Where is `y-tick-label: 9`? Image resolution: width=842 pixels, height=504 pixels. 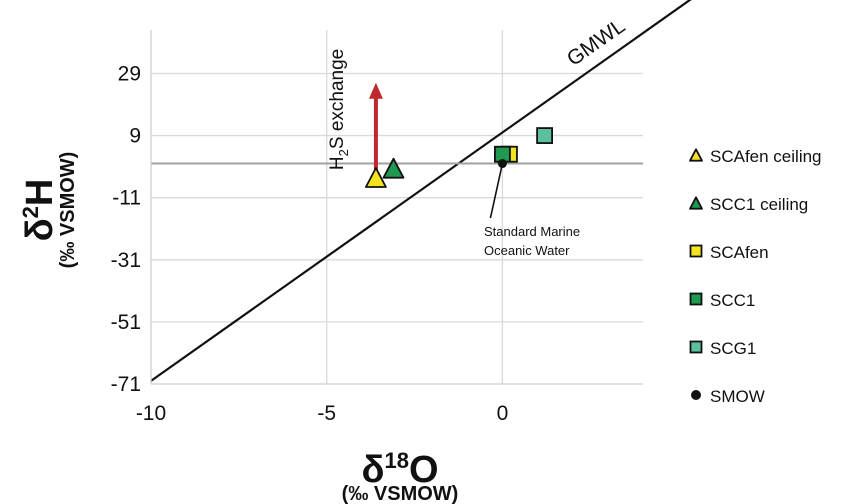 y-tick-label: 9 is located at coordinates (135, 136).